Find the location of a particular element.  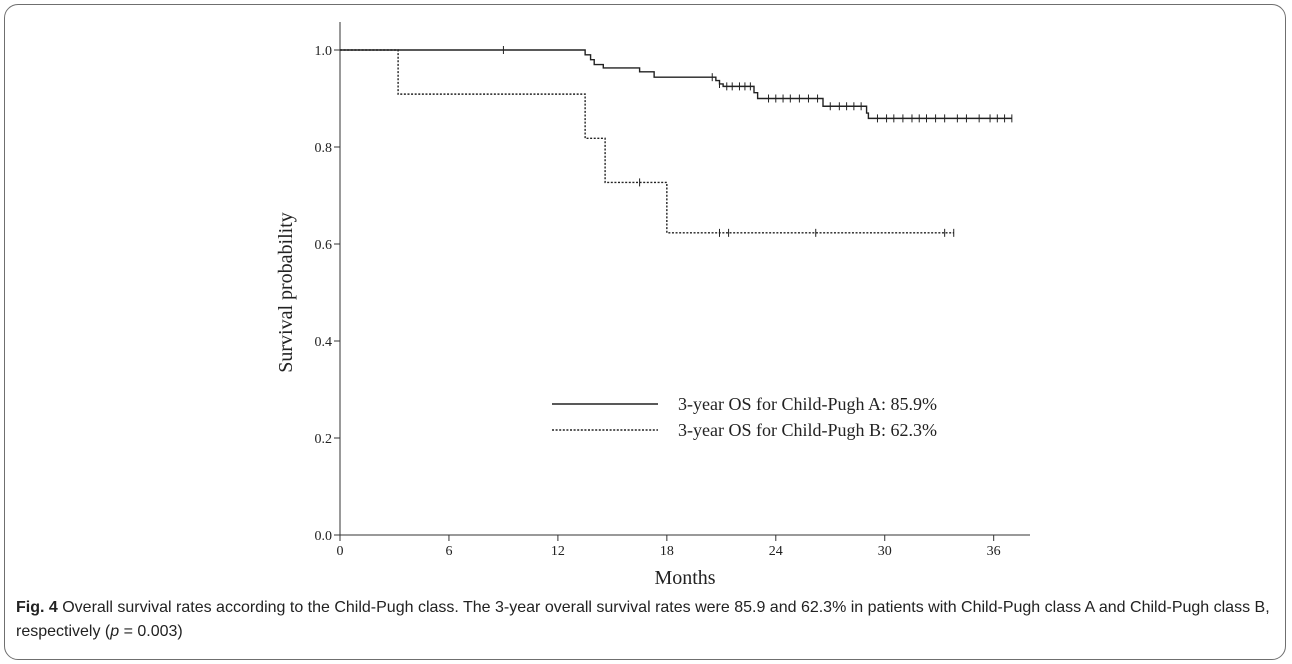

x-tick-label: 30 is located at coordinates (885, 551).